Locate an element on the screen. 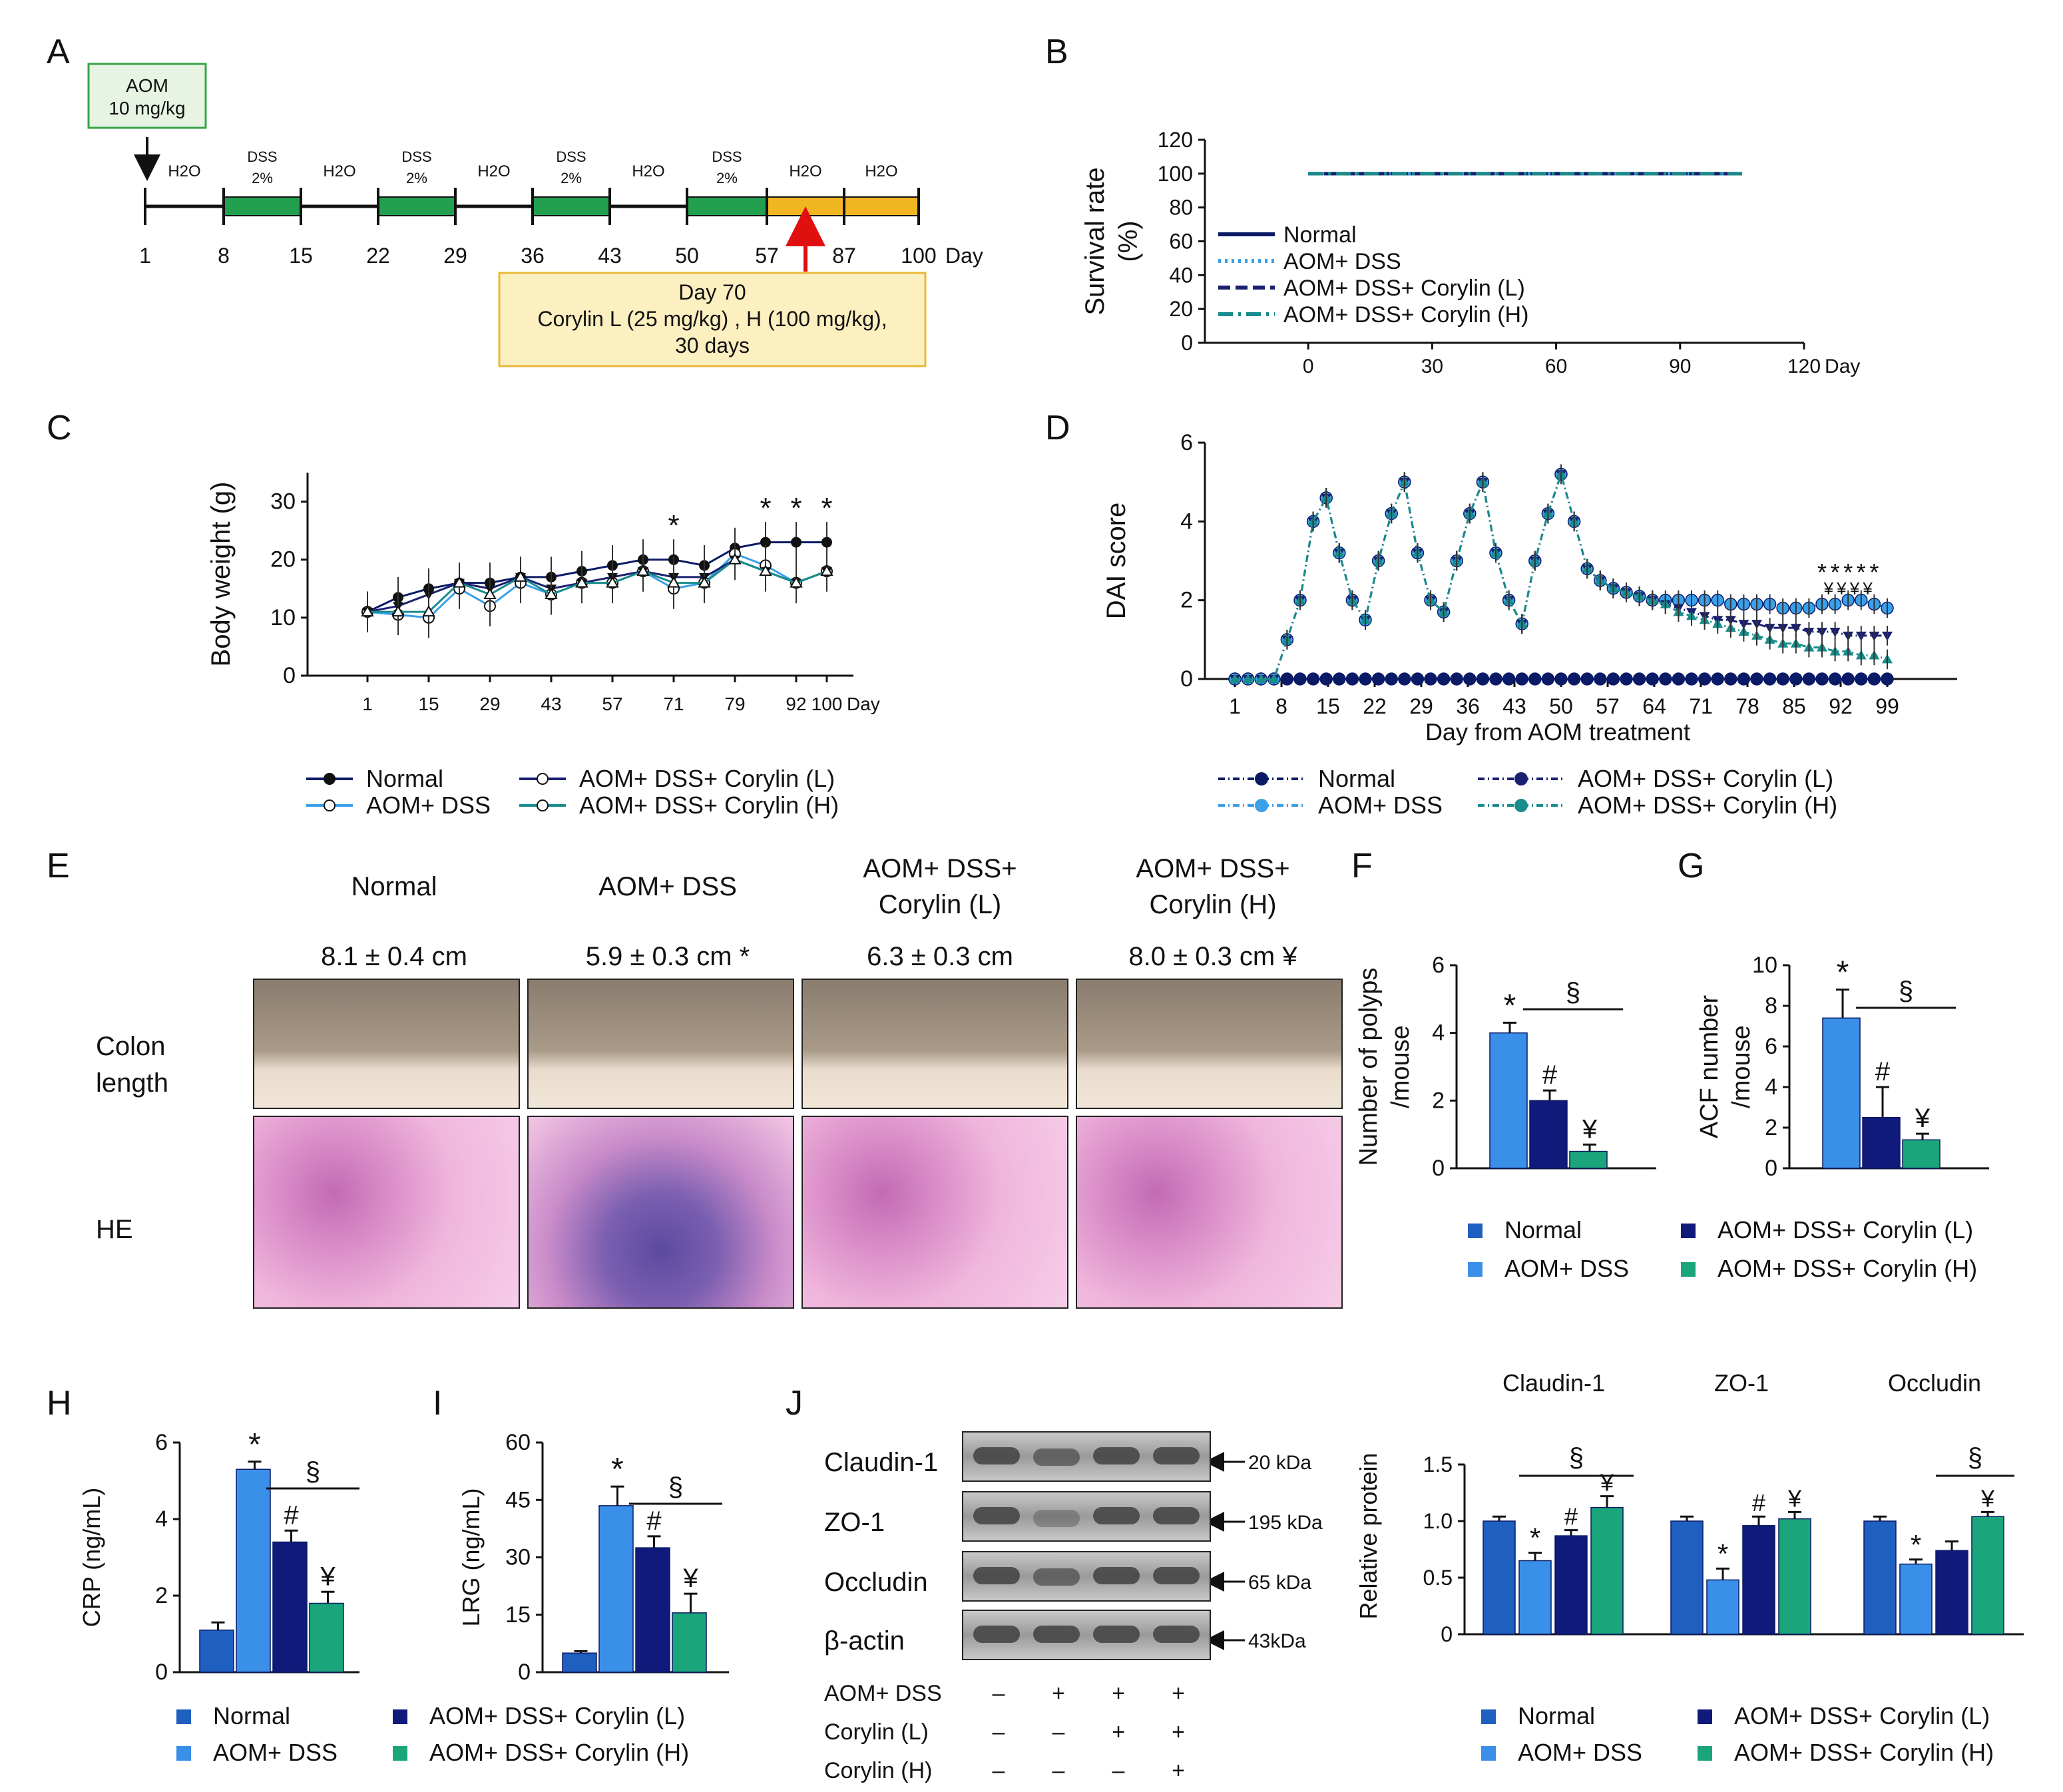 The width and height of the screenshot is (2063, 1792). significance-marker: * is located at coordinates (618, 1469).